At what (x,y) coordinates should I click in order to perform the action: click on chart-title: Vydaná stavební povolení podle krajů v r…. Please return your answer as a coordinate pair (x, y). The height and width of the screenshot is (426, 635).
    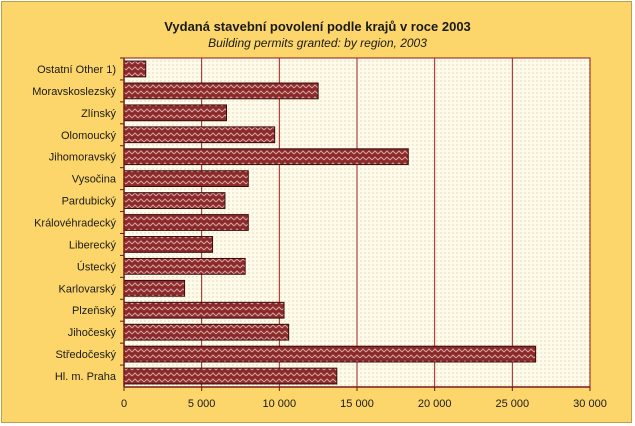
    Looking at the image, I should click on (317, 26).